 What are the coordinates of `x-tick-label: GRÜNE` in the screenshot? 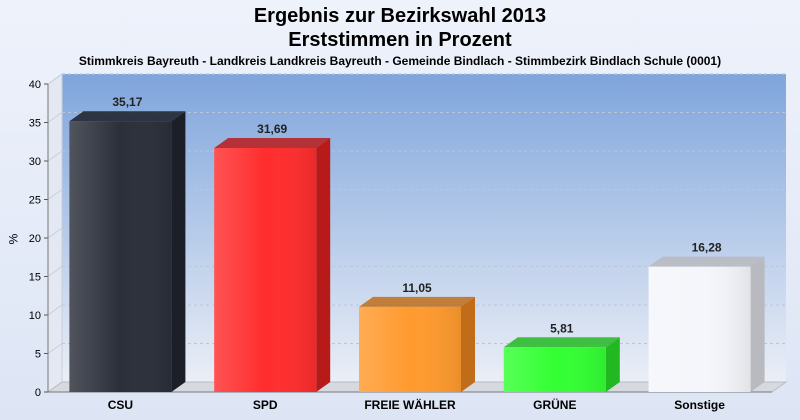 It's located at (554, 404).